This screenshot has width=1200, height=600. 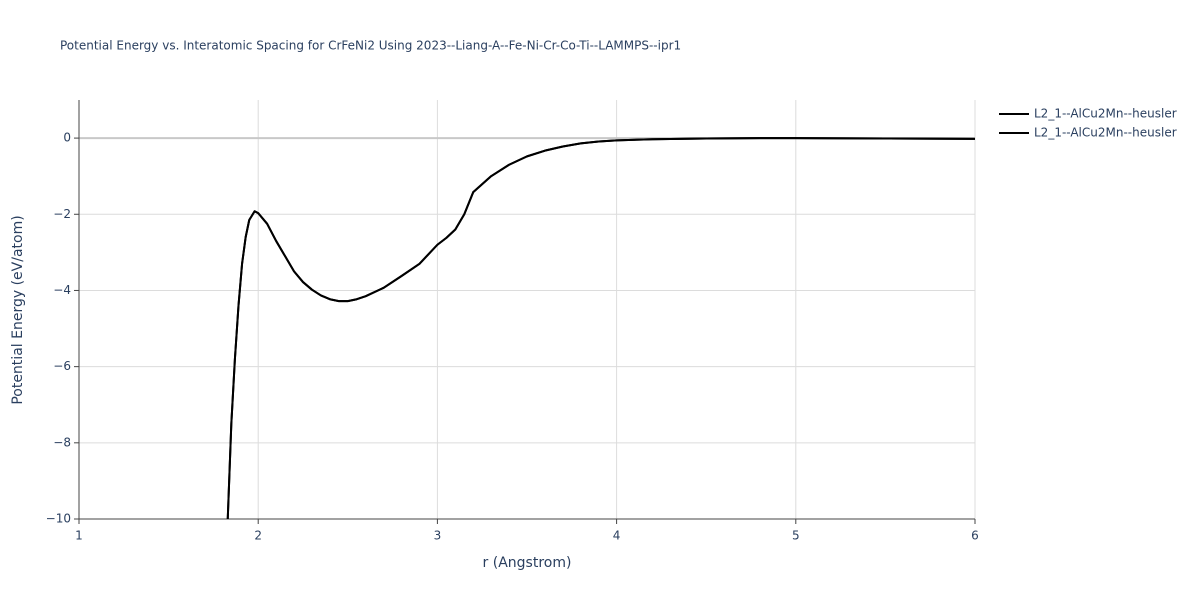 I want to click on x-tick-label: 3, so click(x=438, y=536).